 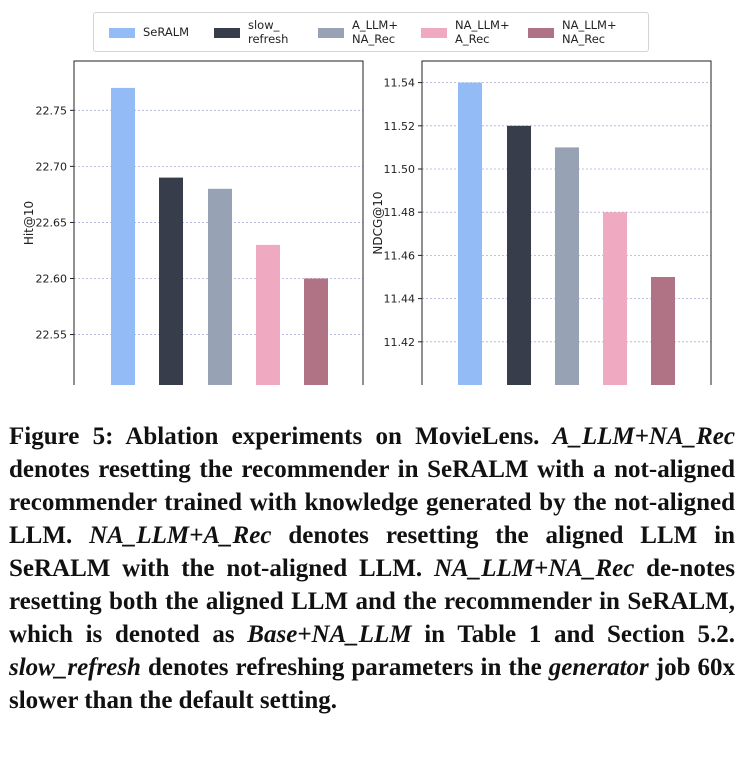 What do you see at coordinates (52, 110) in the screenshot?
I see `y-tick-label: 22.75` at bounding box center [52, 110].